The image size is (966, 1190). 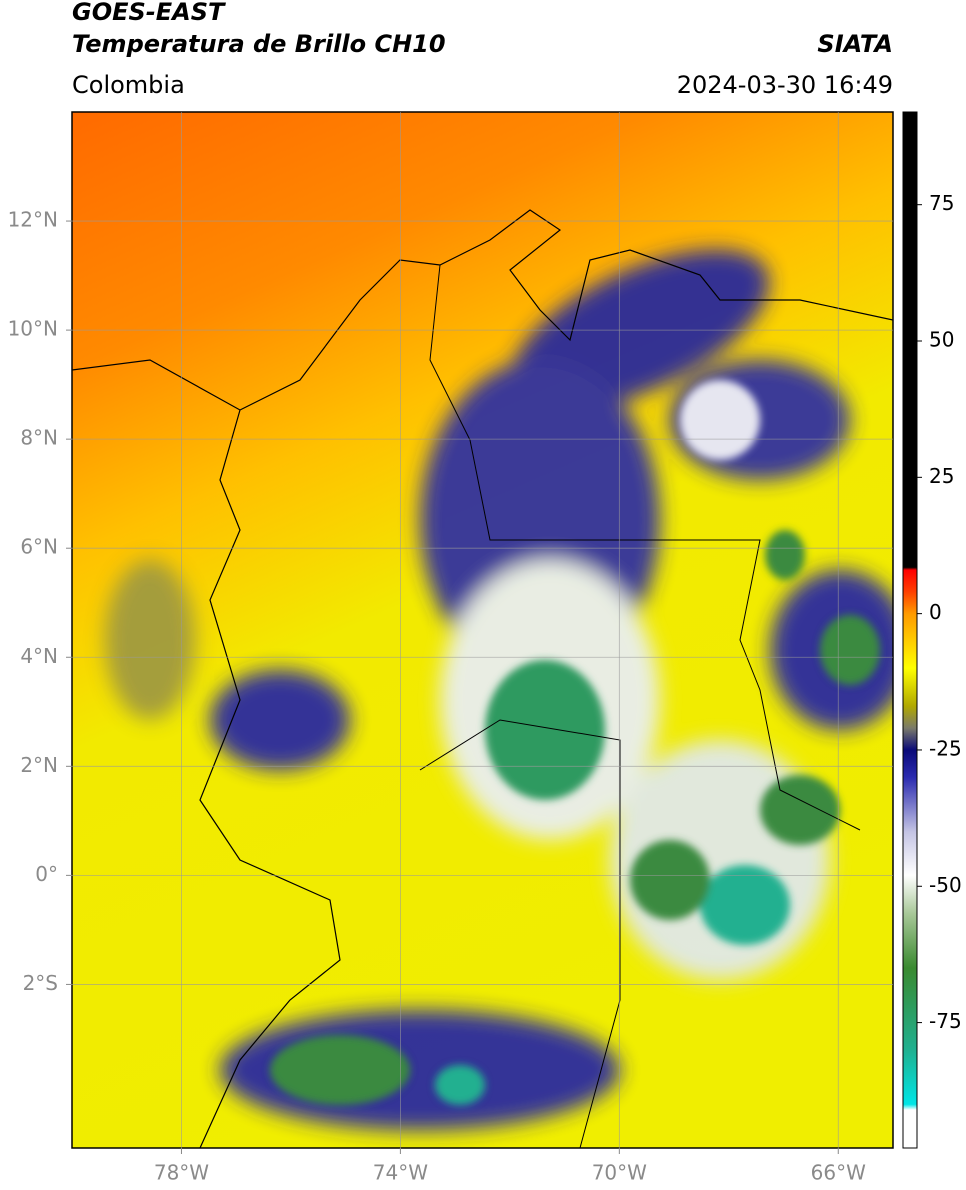 I want to click on y-tick-label: 6°N, so click(x=39, y=547).